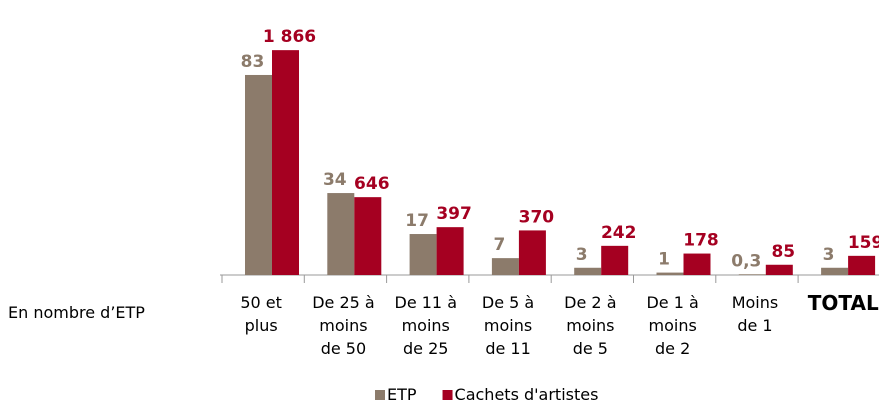 The image size is (879, 407). Describe the element at coordinates (783, 252) in the screenshot. I see `data-label: 85` at that location.